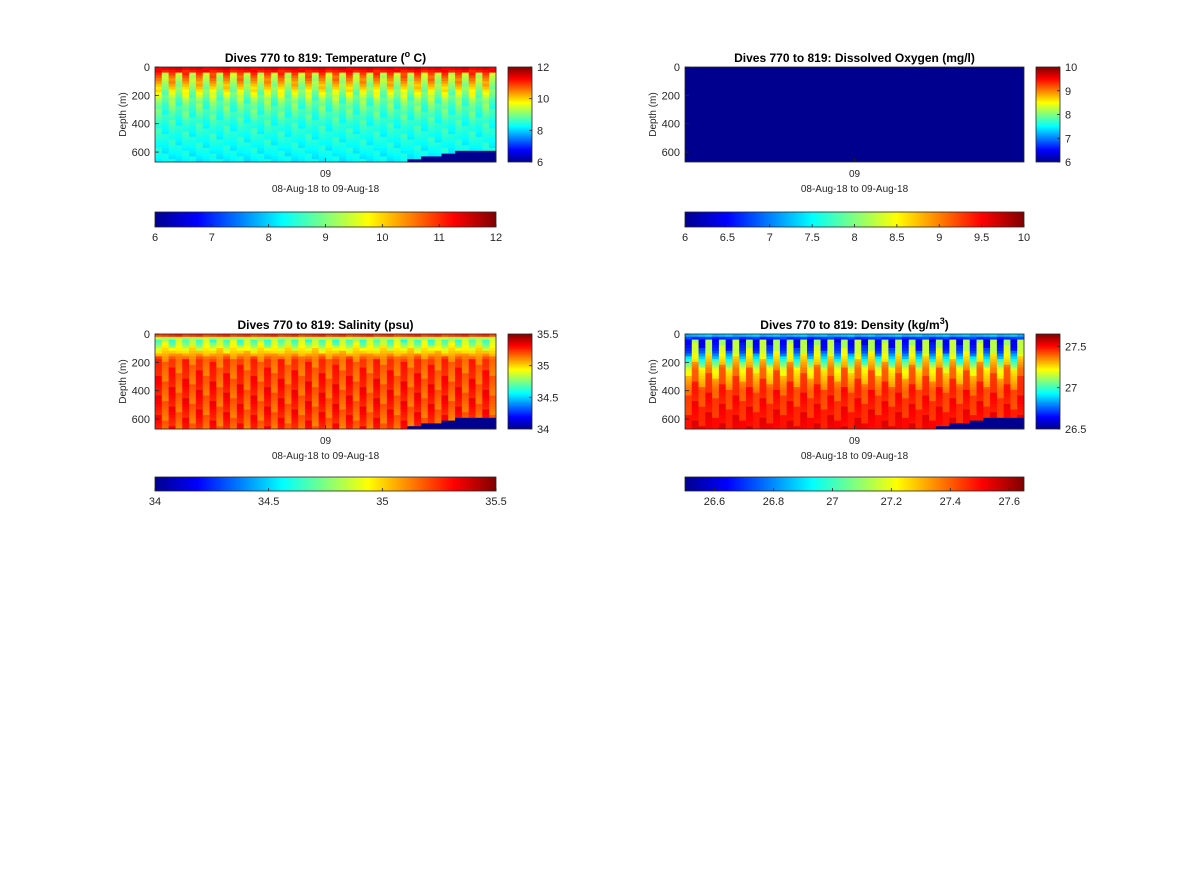 Image resolution: width=1200 pixels, height=892 pixels. Describe the element at coordinates (671, 96) in the screenshot. I see `y-tick-label: 200` at that location.